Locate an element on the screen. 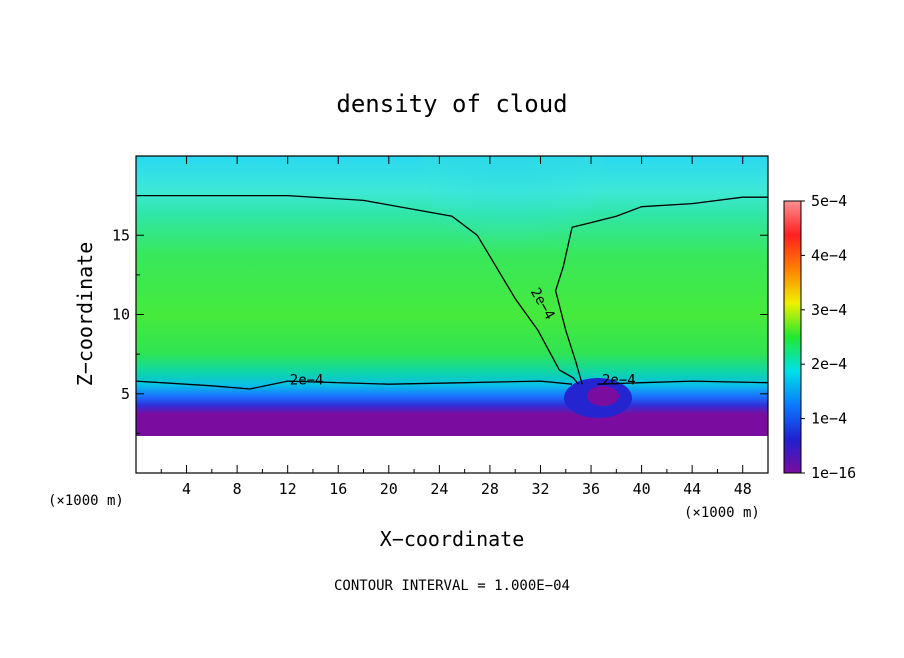 This screenshot has height=658, width=904. x-tick-label: 32 is located at coordinates (540, 489).